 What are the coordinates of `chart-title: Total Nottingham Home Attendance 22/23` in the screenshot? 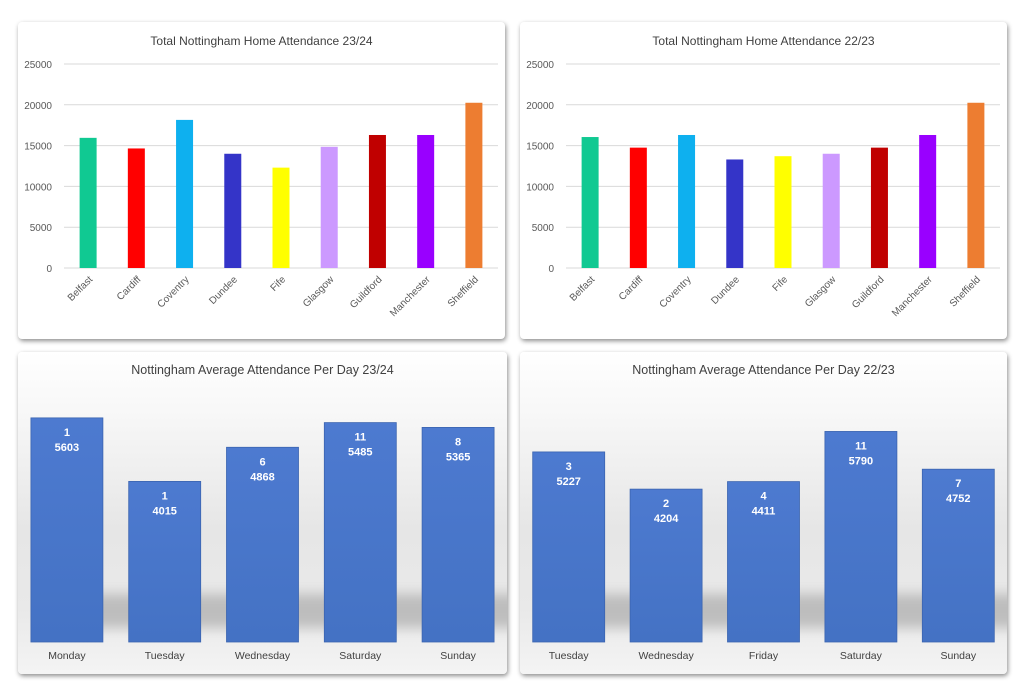 It's located at (763, 41).